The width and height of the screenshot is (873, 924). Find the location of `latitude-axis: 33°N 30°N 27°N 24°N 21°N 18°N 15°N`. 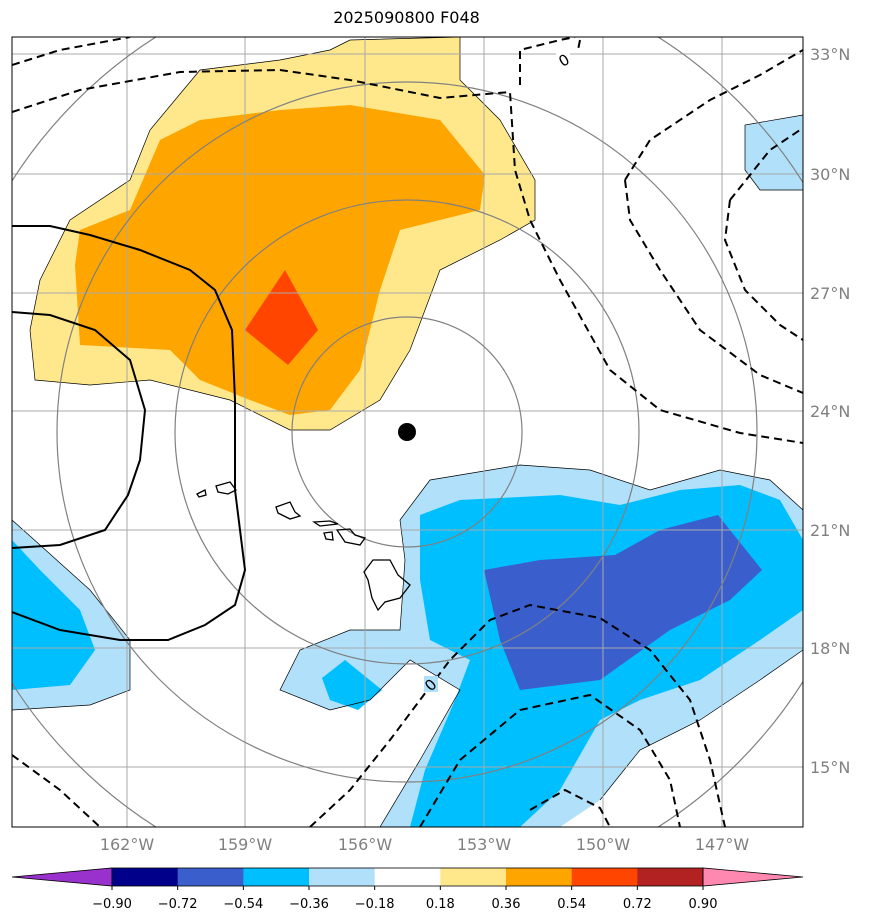

latitude-axis: 33°N 30°N 27°N 24°N 21°N 18°N 15°N is located at coordinates (830, 411).